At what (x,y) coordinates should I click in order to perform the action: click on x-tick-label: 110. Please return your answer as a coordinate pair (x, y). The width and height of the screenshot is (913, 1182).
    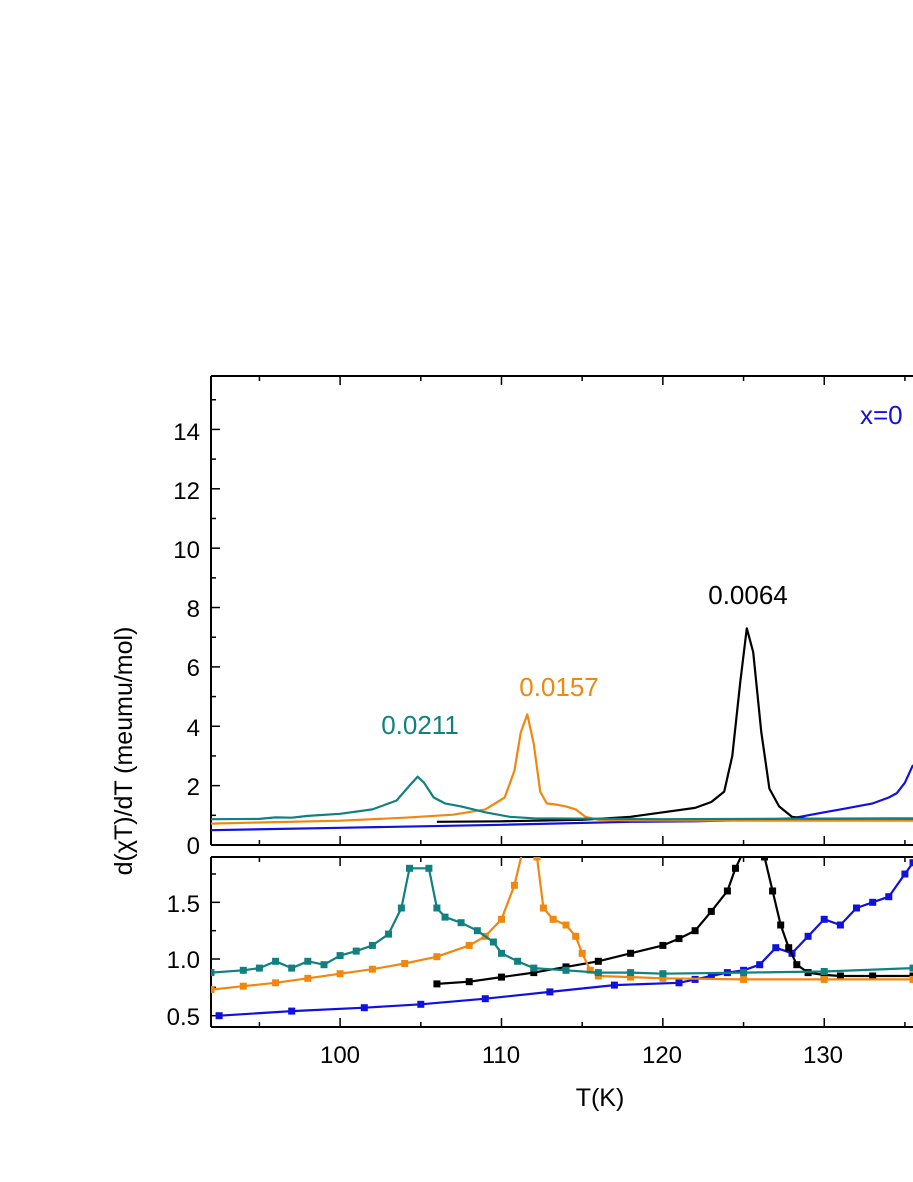
    Looking at the image, I should click on (501, 1055).